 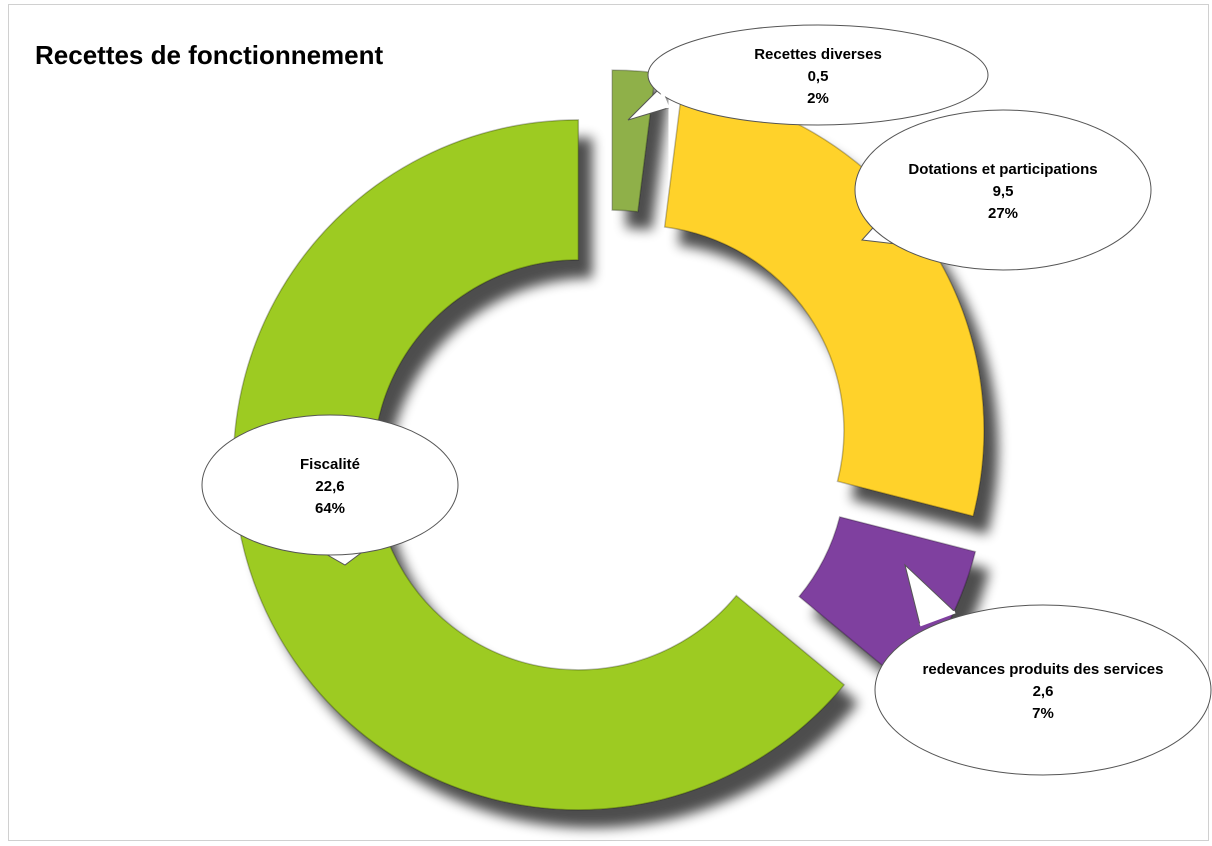 I want to click on callout: Fiscalité 22,6 64%, so click(x=330, y=490).